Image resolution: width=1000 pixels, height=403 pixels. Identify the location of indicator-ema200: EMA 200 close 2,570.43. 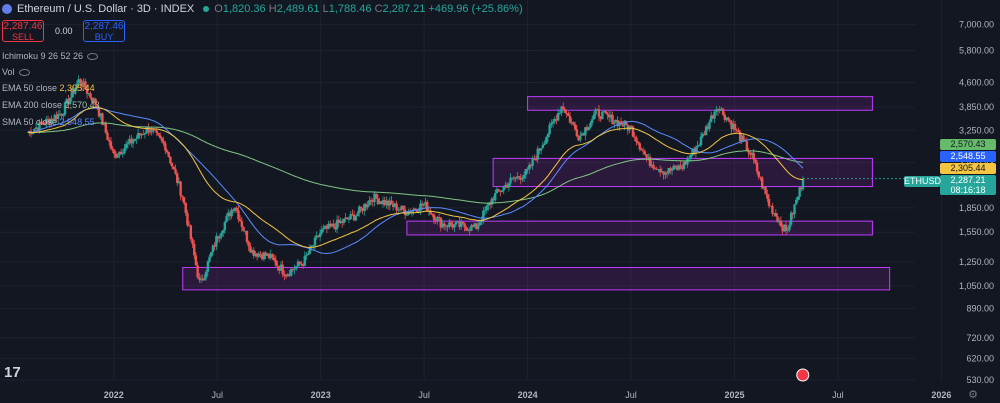
(51, 105).